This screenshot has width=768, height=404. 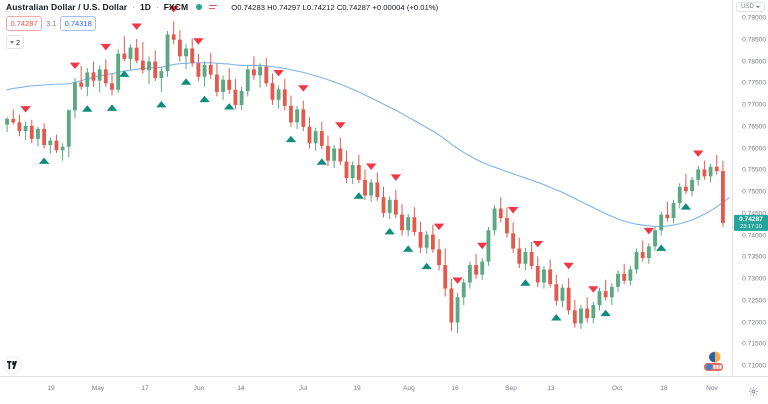 I want to click on time-tick: 18, so click(x=664, y=388).